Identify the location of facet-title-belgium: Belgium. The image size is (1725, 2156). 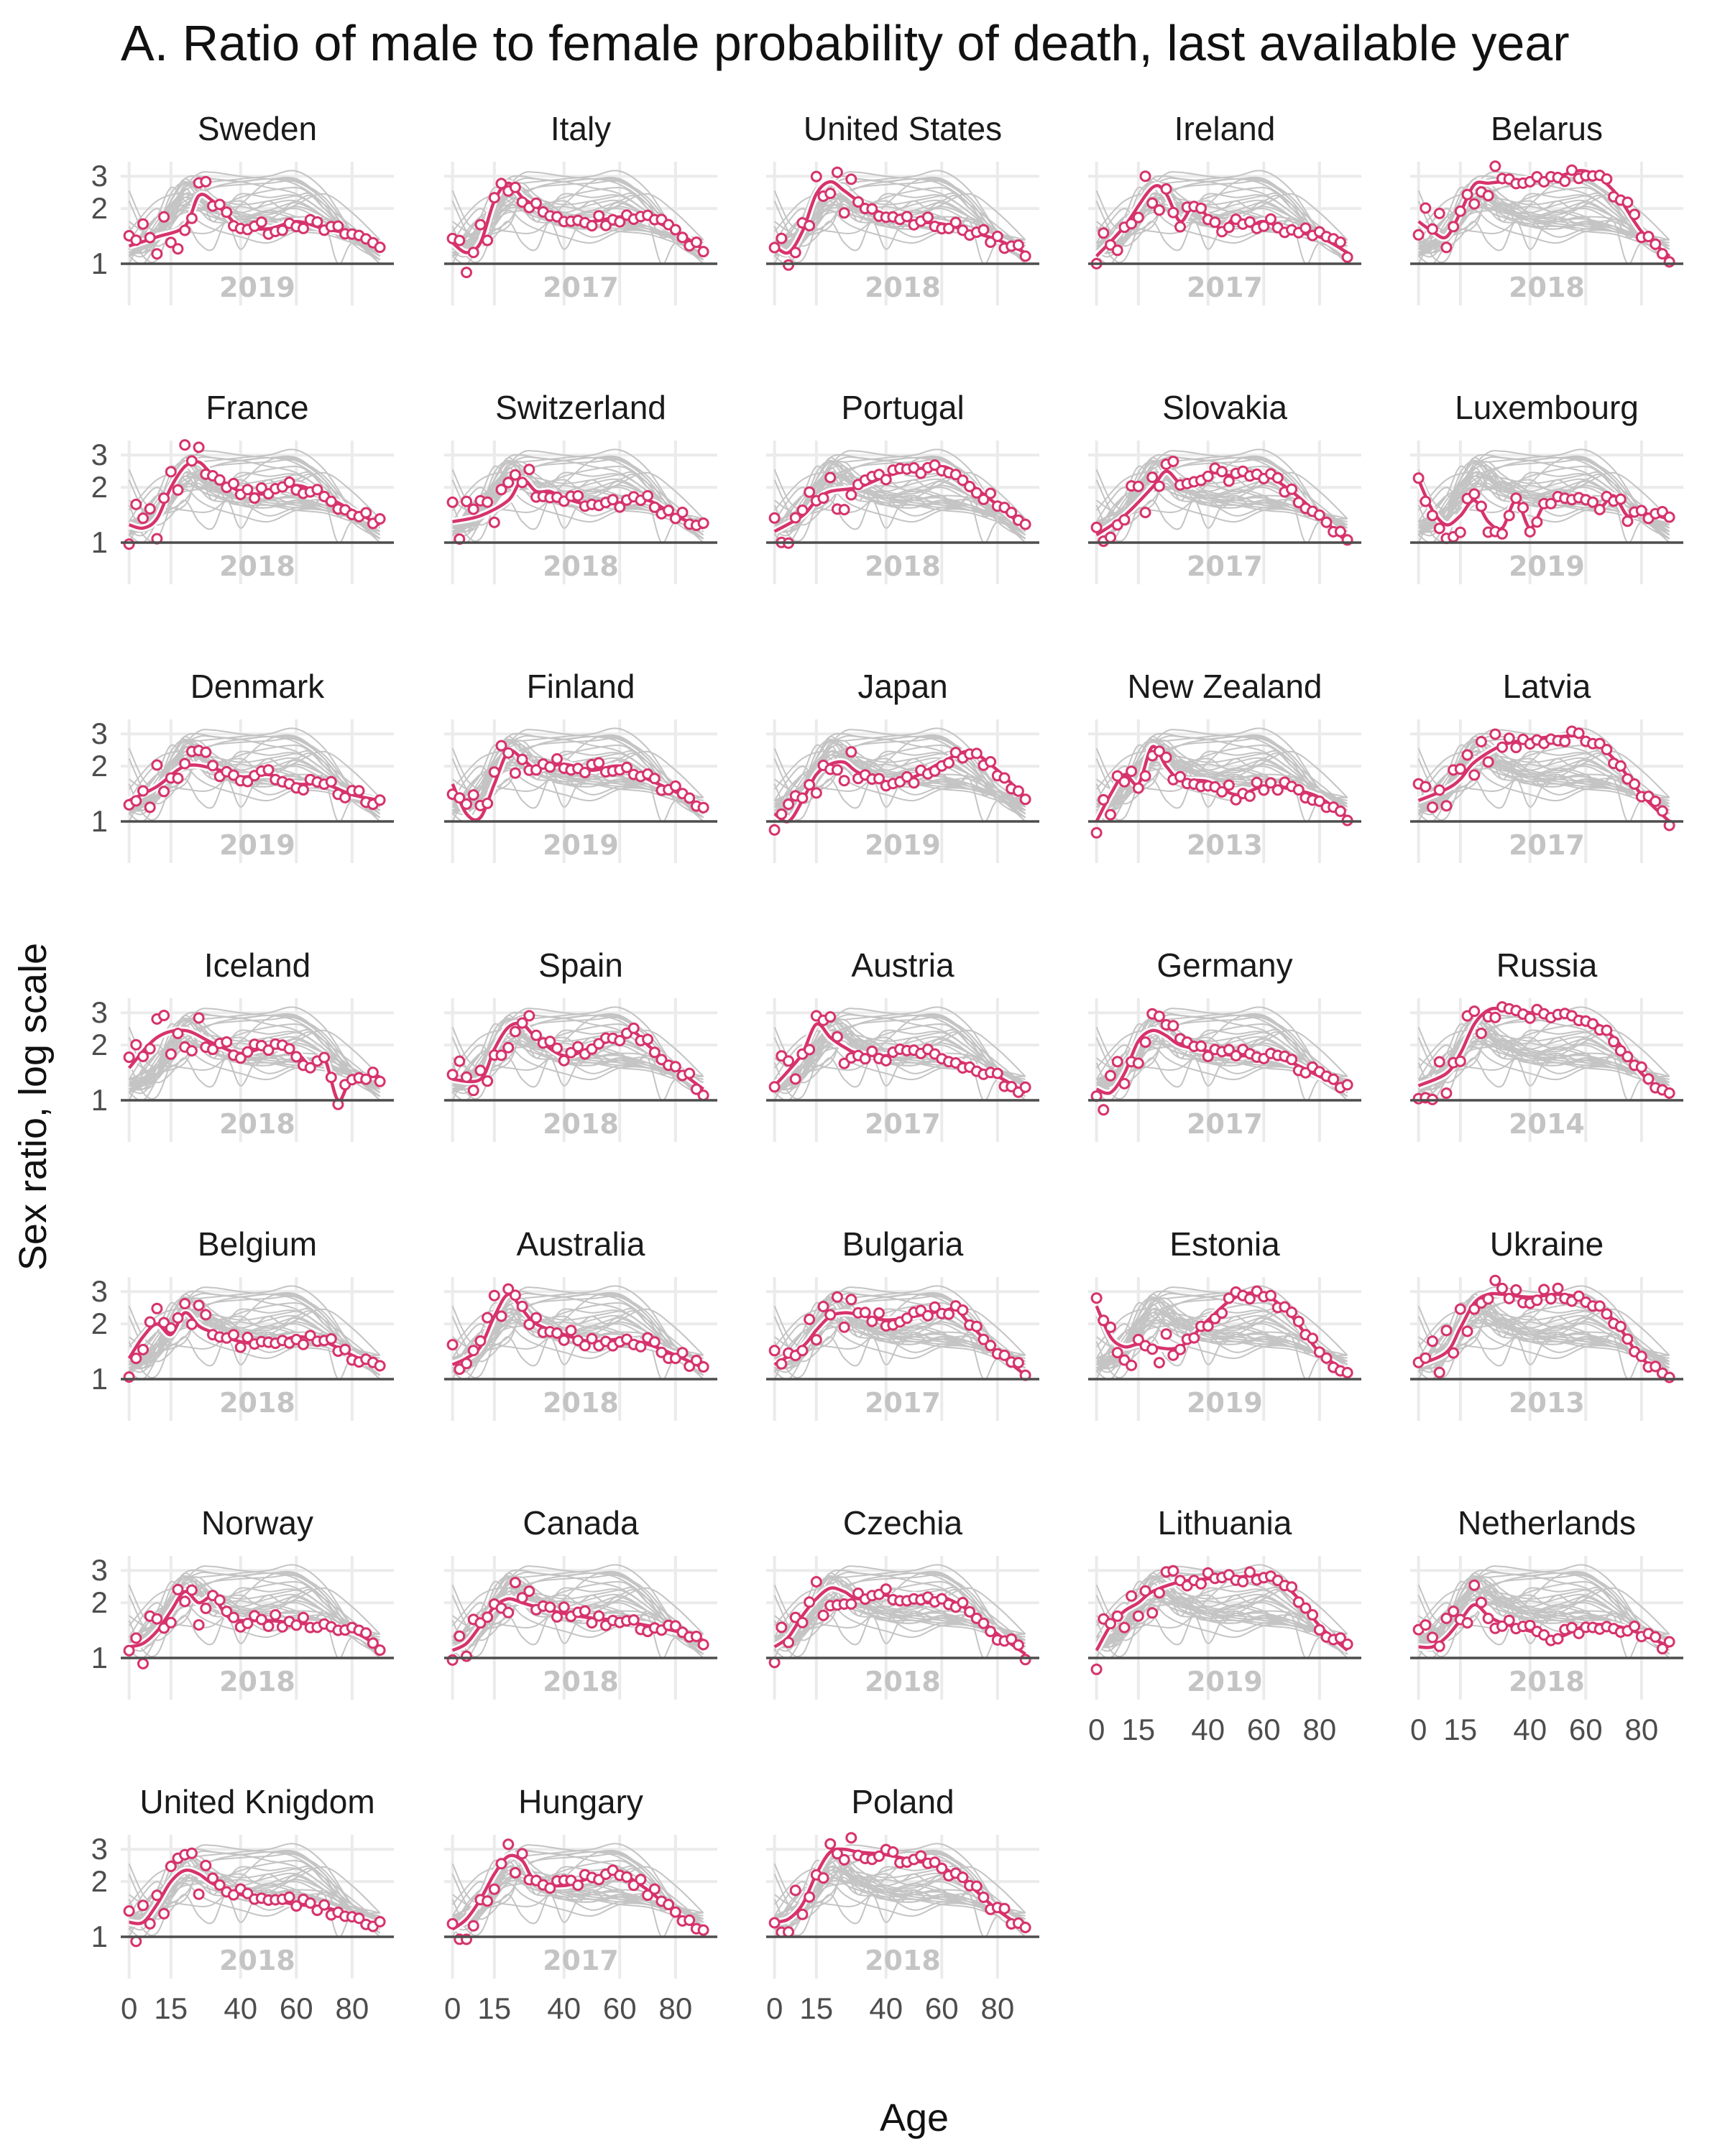
(257, 1244).